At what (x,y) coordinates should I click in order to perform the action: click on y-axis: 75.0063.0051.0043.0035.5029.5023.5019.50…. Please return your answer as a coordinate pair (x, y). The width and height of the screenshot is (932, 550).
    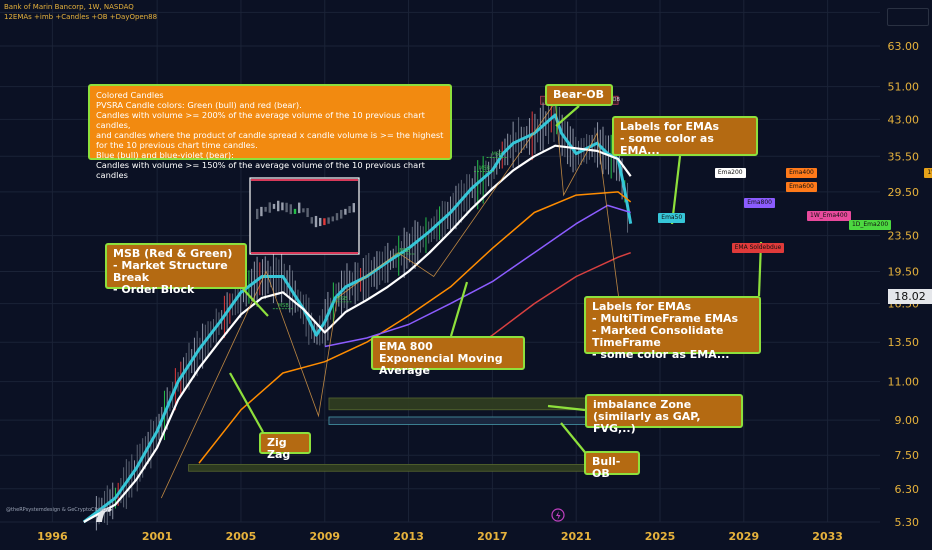
    Looking at the image, I should click on (904, 267).